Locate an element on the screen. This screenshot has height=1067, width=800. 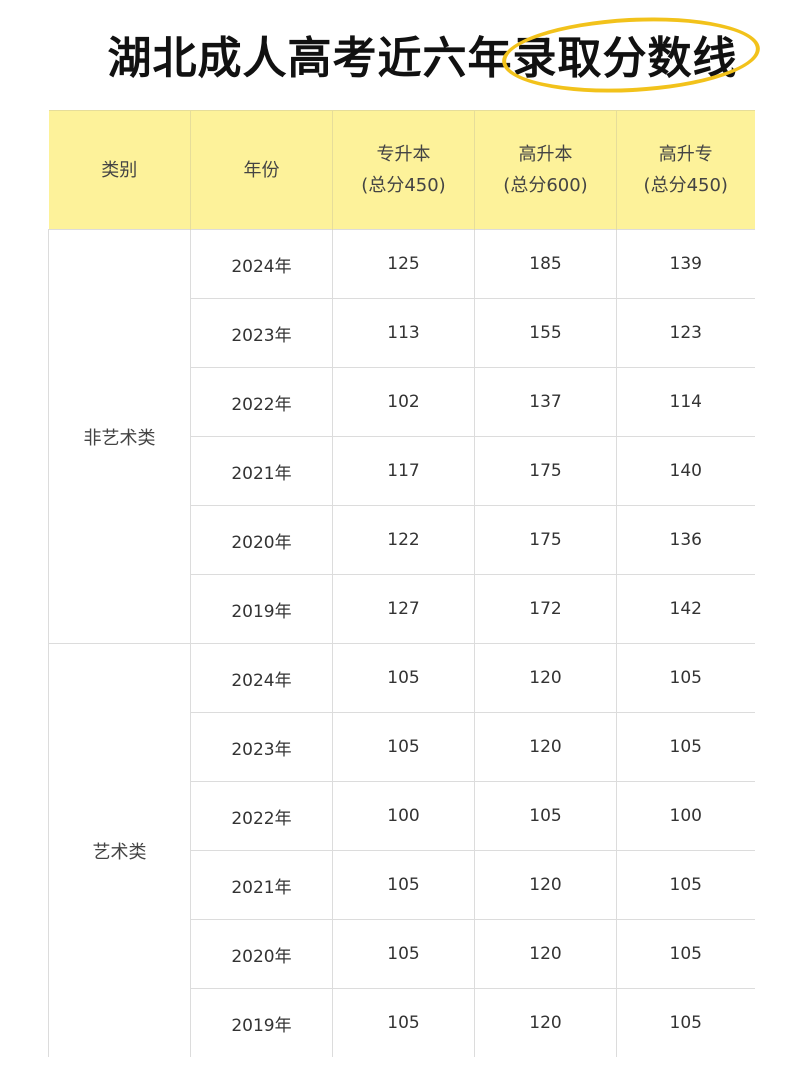
page-title: 湖北成人高考近六年录取分数线 is located at coordinates (400, 54).